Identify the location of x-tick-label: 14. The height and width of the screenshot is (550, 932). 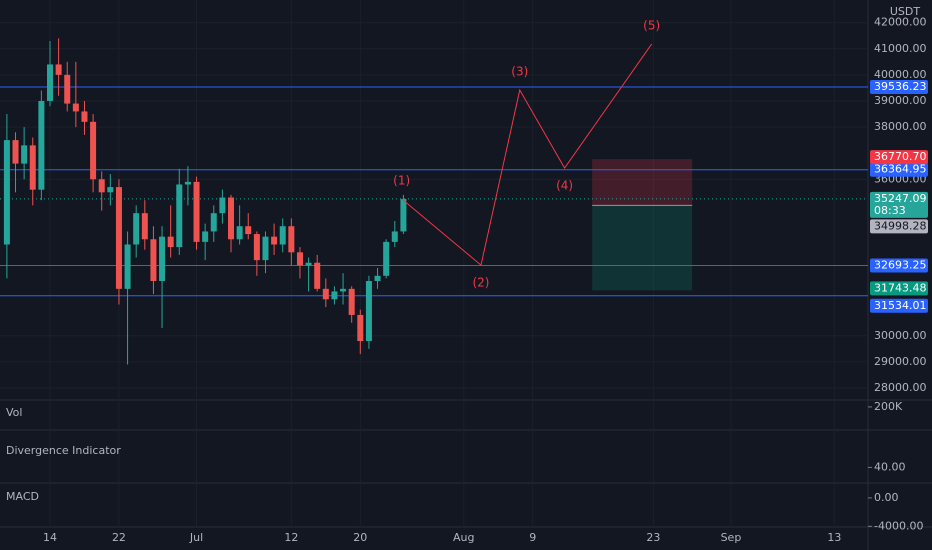
(50, 537).